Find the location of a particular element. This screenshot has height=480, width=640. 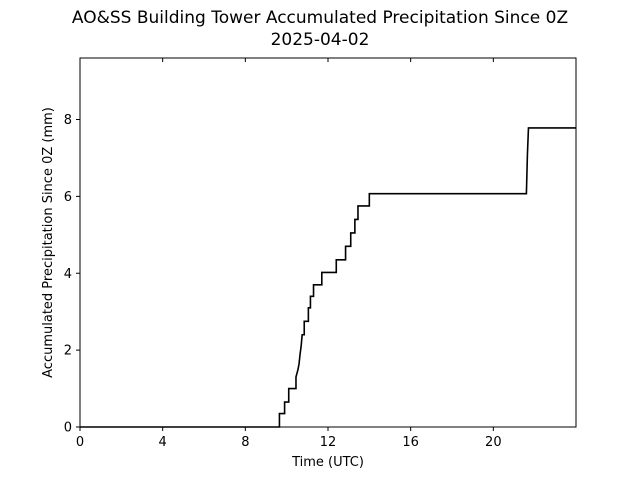

x-tick-label: 0 is located at coordinates (80, 442).